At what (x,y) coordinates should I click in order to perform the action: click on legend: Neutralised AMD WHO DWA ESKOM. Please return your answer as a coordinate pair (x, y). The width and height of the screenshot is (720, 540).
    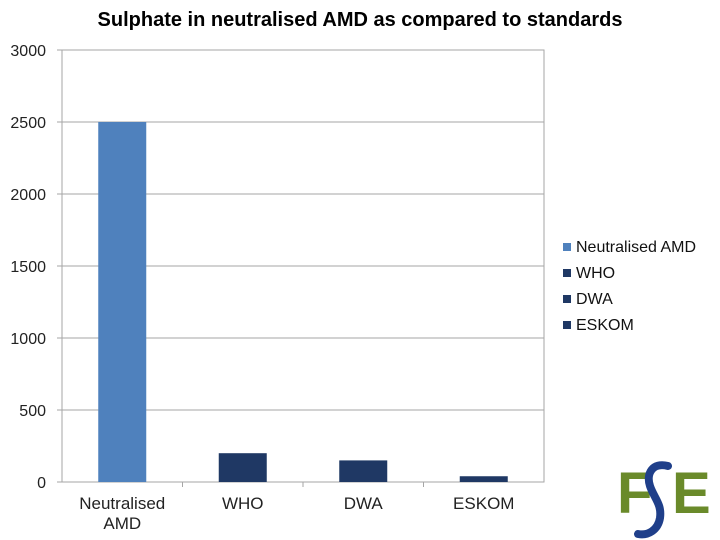
    Looking at the image, I should click on (629, 286).